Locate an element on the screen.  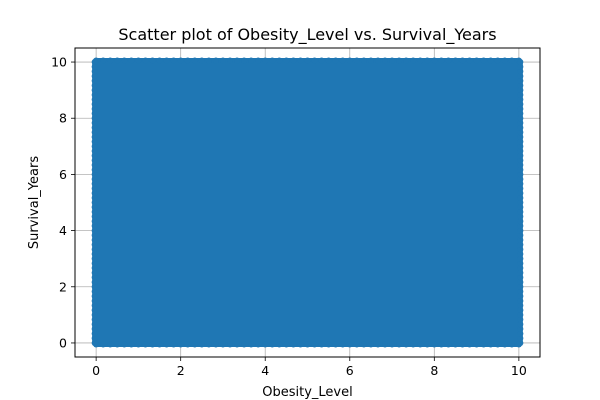
x-axis-label: Obesity_Level is located at coordinates (307, 392).